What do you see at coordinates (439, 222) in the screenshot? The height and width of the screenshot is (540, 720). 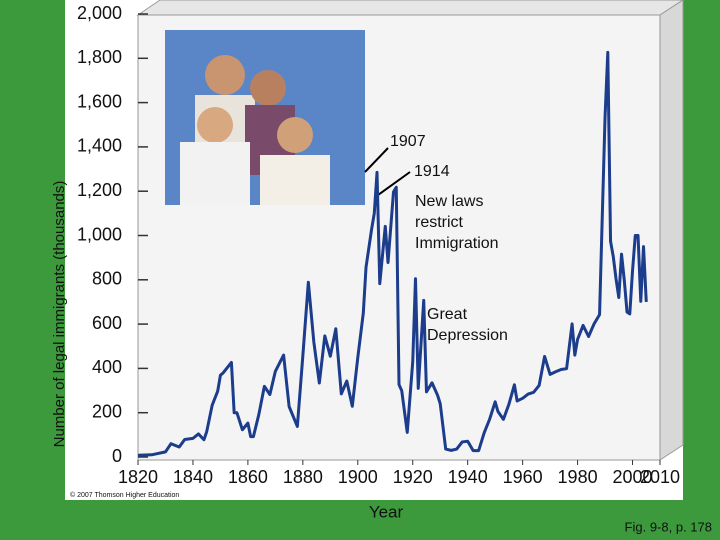 I see `annotation: restrict` at bounding box center [439, 222].